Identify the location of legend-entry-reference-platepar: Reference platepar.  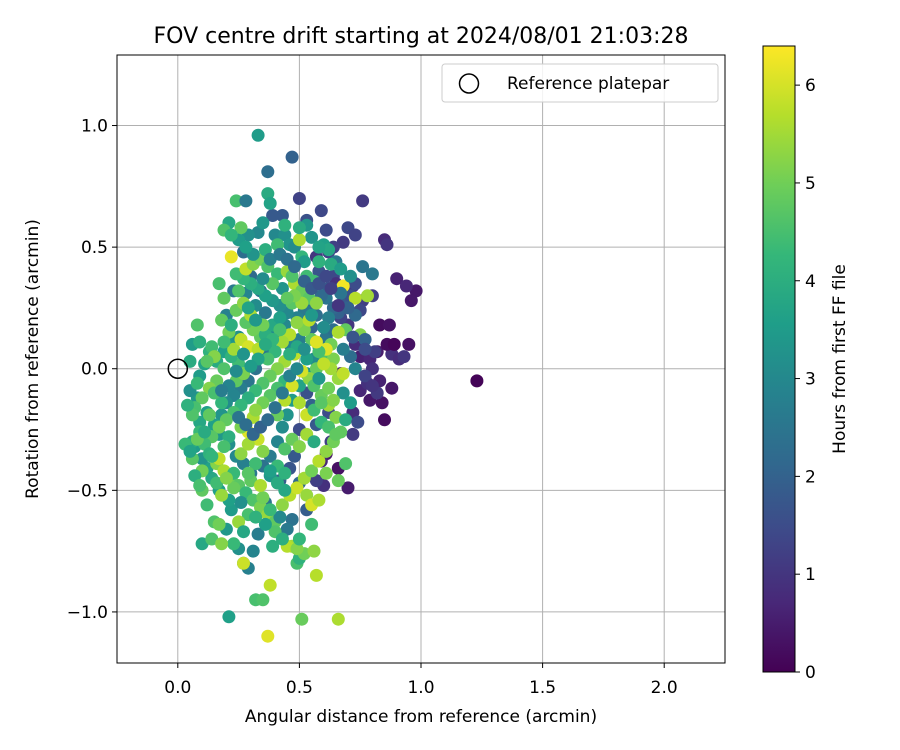
(588, 84).